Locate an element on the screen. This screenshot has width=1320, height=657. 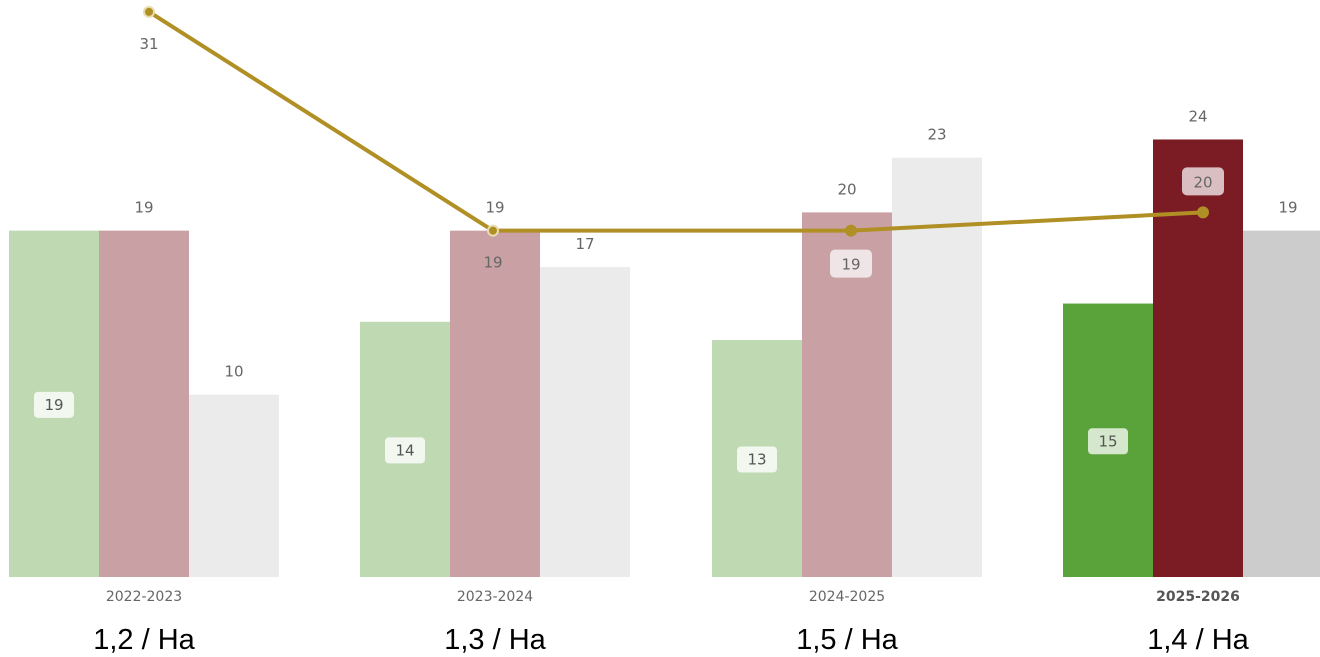
bar-2023-2024-s2 is located at coordinates (495, 403).